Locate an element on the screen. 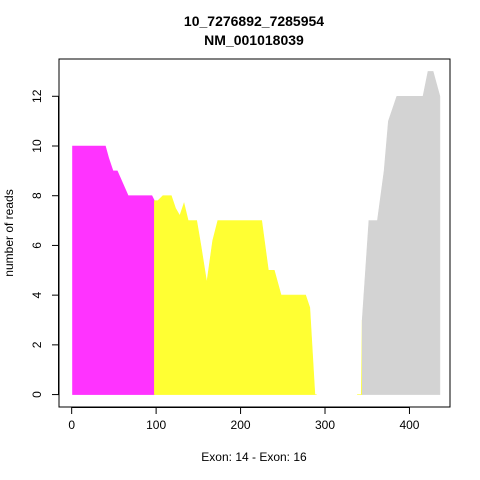 The height and width of the screenshot is (480, 480). chart-subtitle: NM_001018039 is located at coordinates (254, 40).